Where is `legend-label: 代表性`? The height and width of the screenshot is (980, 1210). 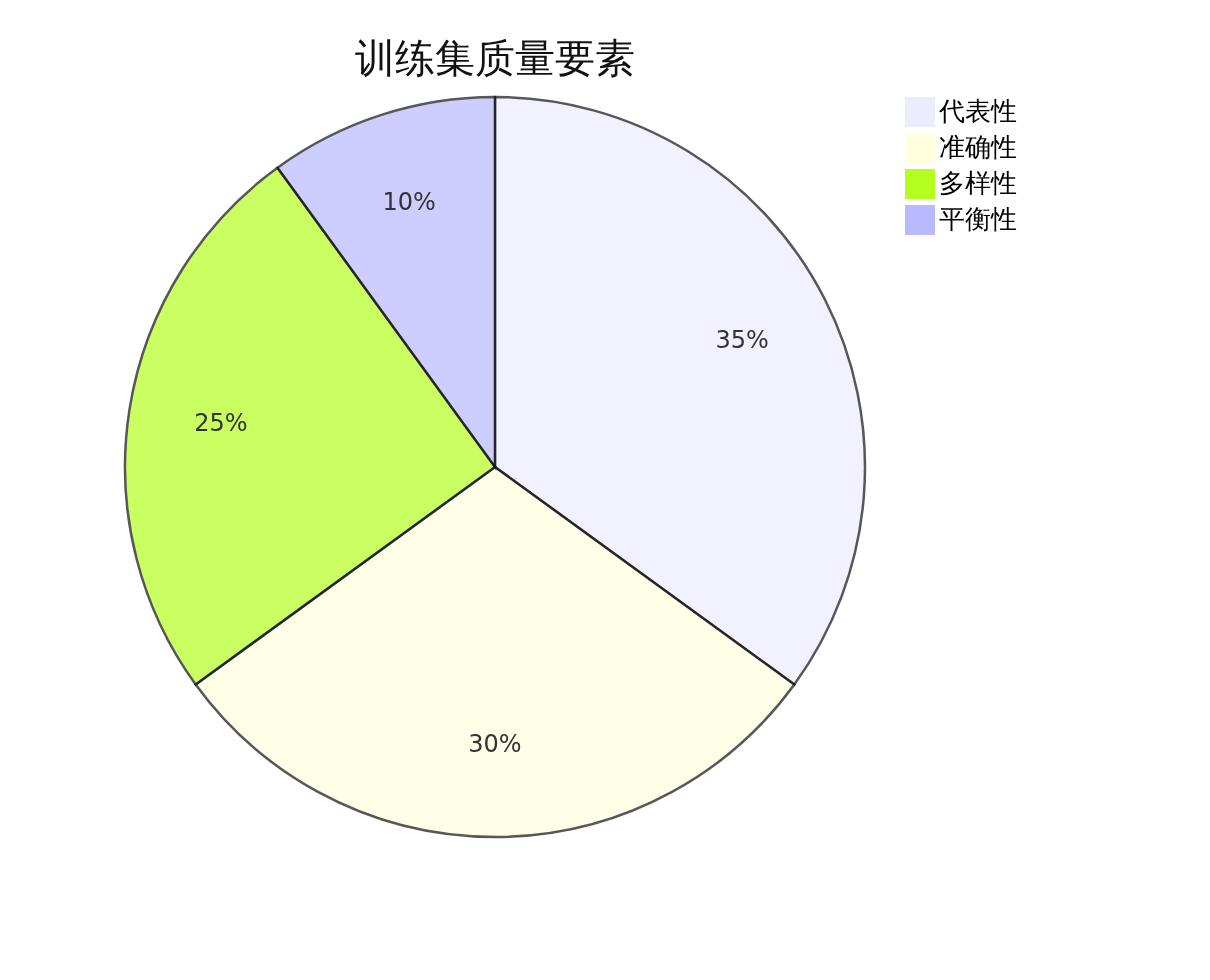 legend-label: 代表性 is located at coordinates (977, 111).